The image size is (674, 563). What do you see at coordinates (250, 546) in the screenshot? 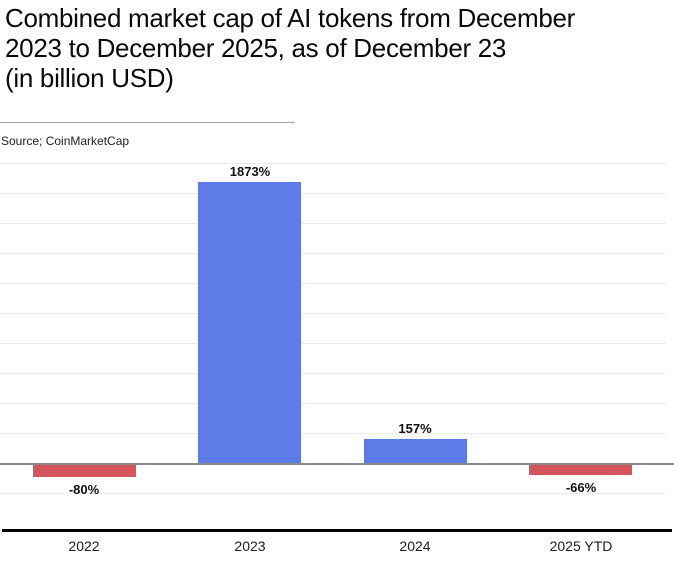
I see `x-axis-label-2023: 2023` at bounding box center [250, 546].